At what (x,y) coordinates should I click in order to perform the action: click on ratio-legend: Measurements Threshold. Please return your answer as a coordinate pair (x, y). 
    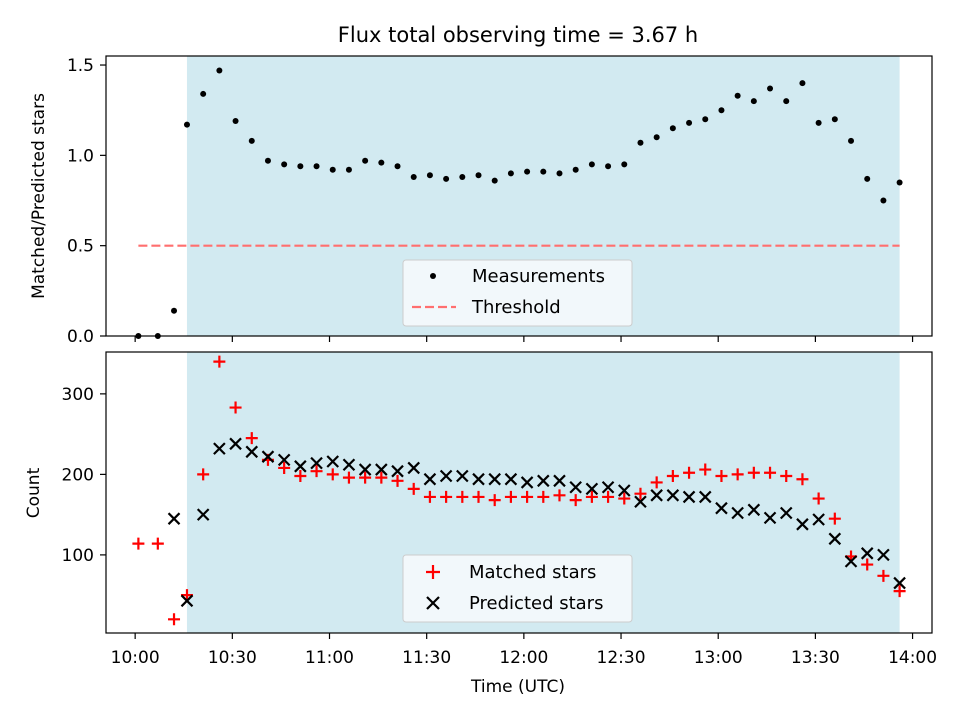
    Looking at the image, I should click on (517, 293).